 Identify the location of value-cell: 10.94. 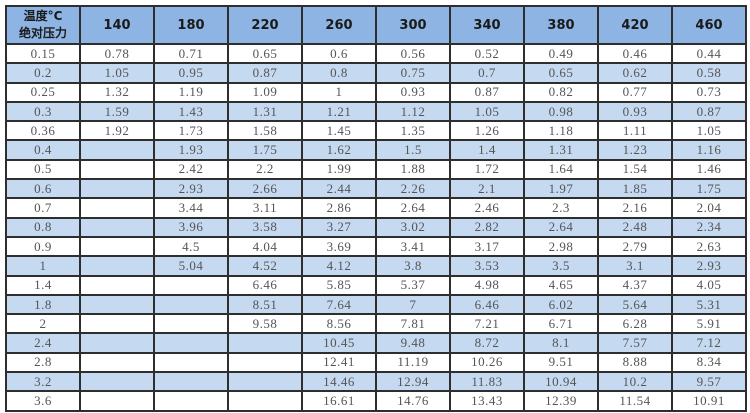
(561, 382).